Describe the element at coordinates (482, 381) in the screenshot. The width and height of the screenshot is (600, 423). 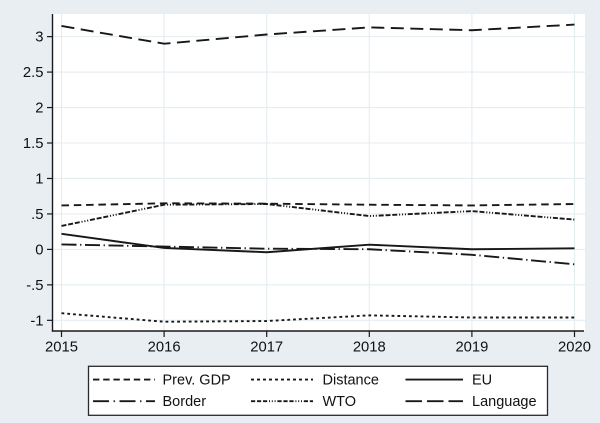
I see `svg-text: EU` at that location.